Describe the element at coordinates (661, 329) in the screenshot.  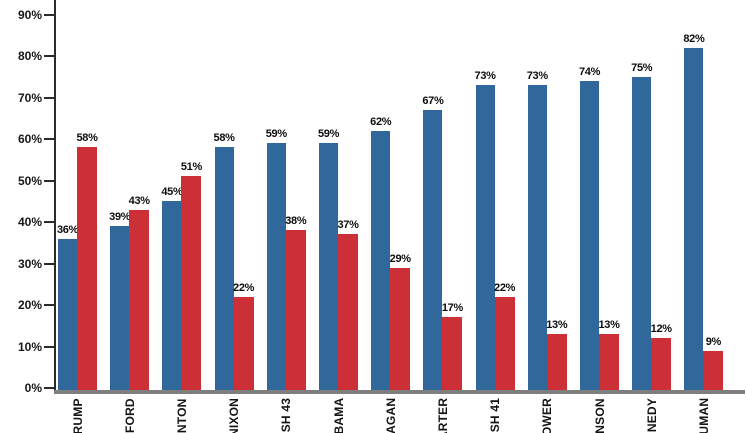
I see `bar-value-label: 12%` at that location.